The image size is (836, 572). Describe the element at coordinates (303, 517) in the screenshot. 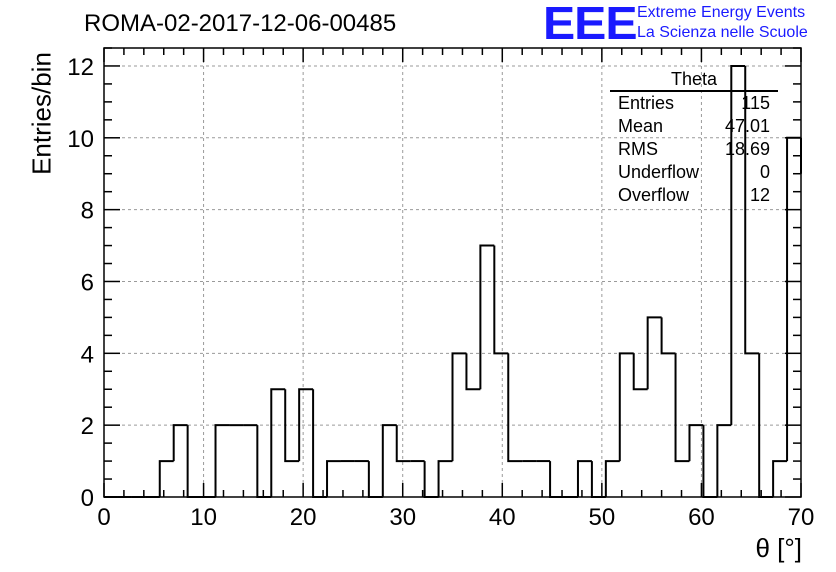

I see `x-tick-label: 20` at that location.